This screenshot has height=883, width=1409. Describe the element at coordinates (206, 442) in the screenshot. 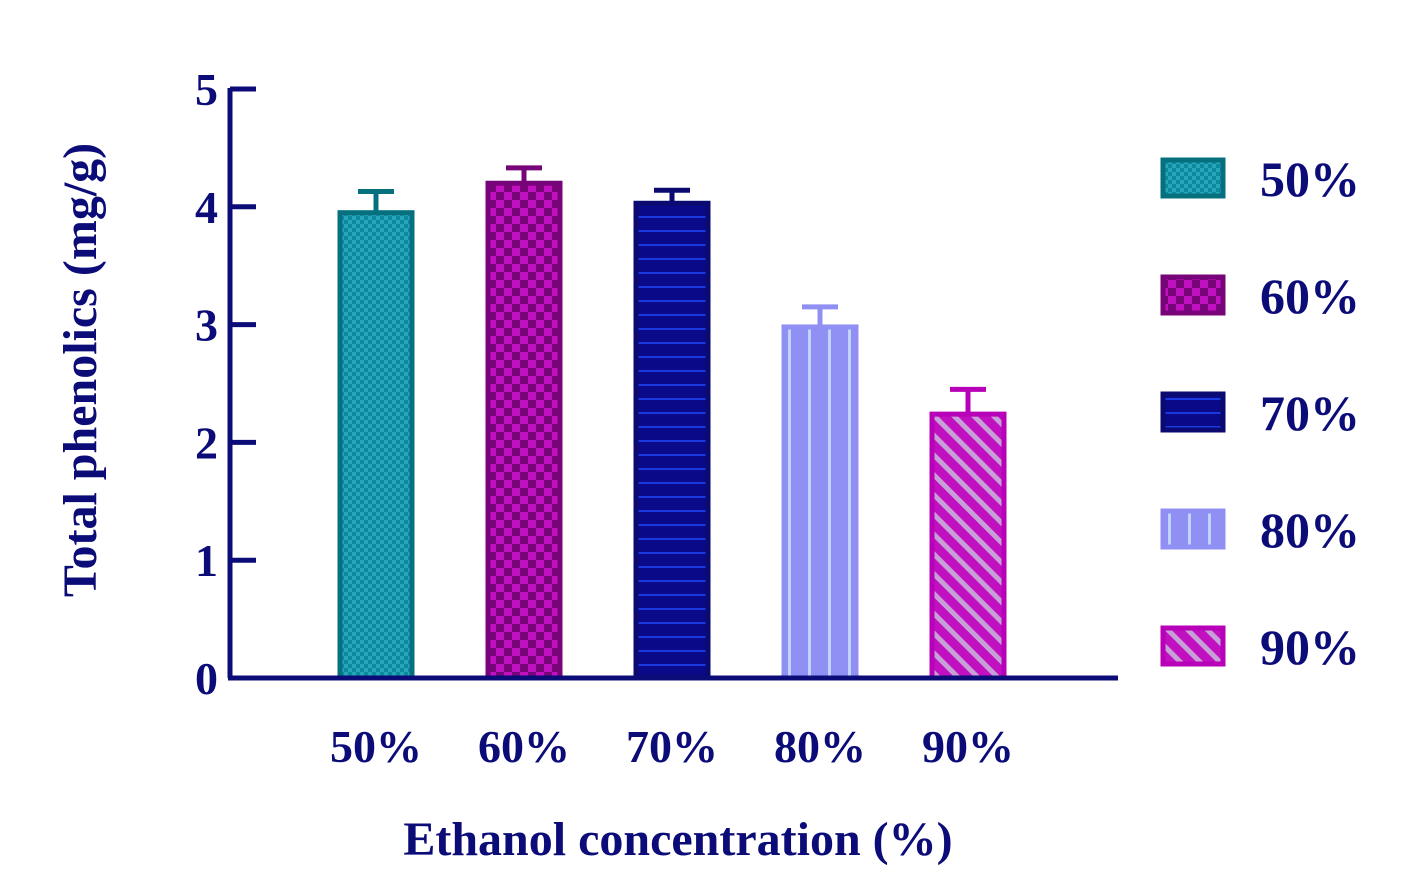

I see `y-tick-label: 2` at that location.